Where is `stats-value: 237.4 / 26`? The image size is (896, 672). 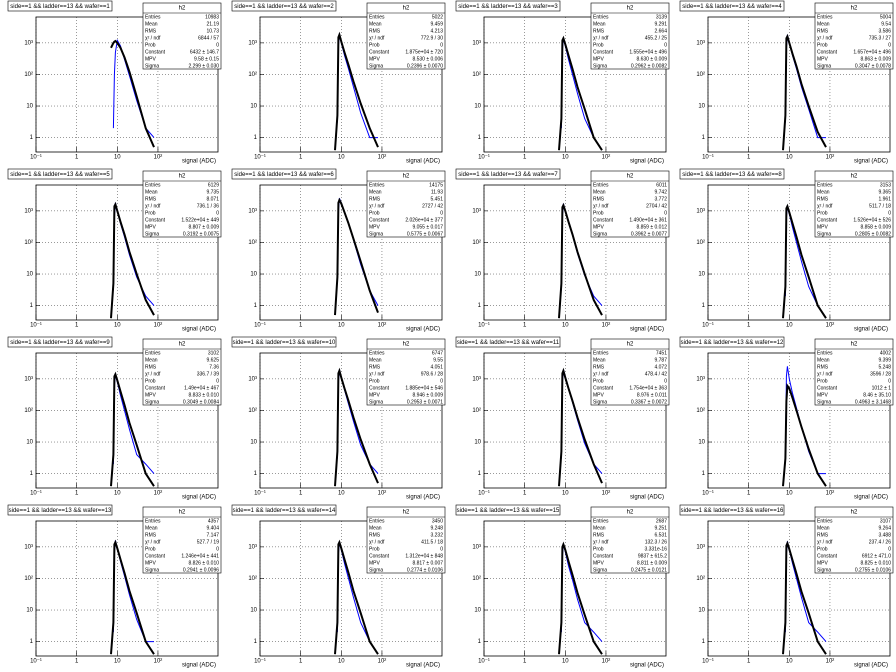
stats-value: 237.4 / 26 is located at coordinates (880, 542).